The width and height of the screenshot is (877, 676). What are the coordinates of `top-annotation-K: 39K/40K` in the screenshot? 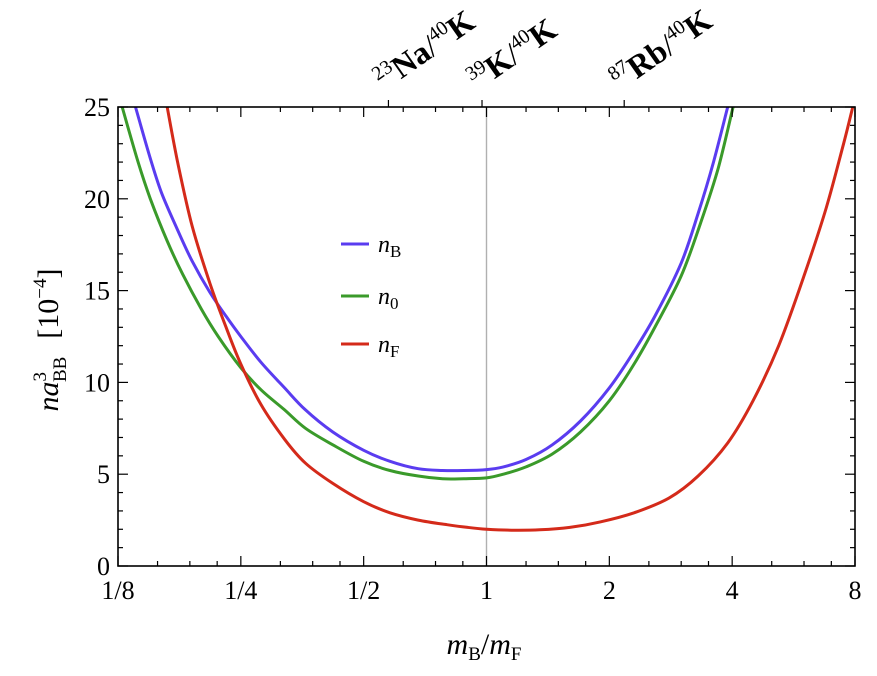 It's located at (512, 54).